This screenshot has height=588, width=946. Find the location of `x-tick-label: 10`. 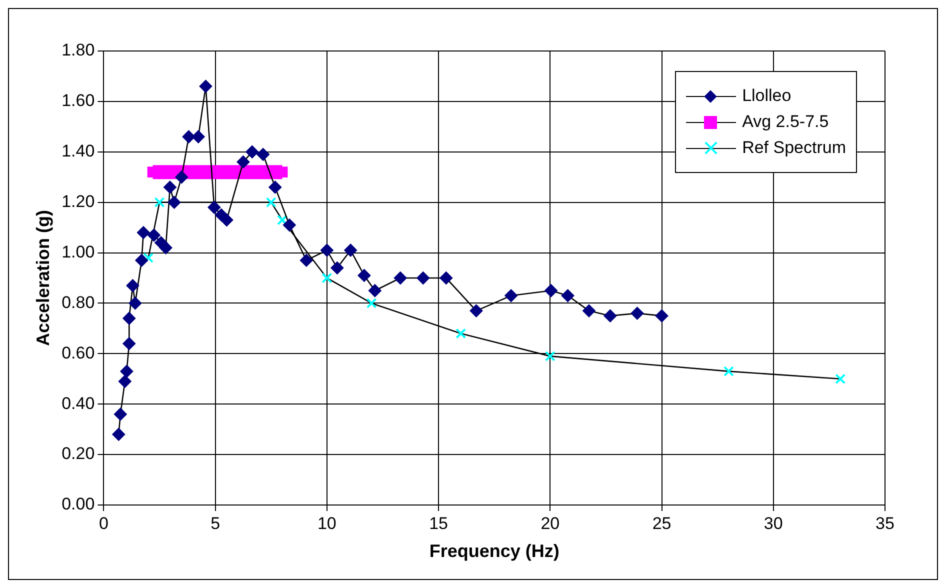

x-tick-label: 10 is located at coordinates (326, 523).